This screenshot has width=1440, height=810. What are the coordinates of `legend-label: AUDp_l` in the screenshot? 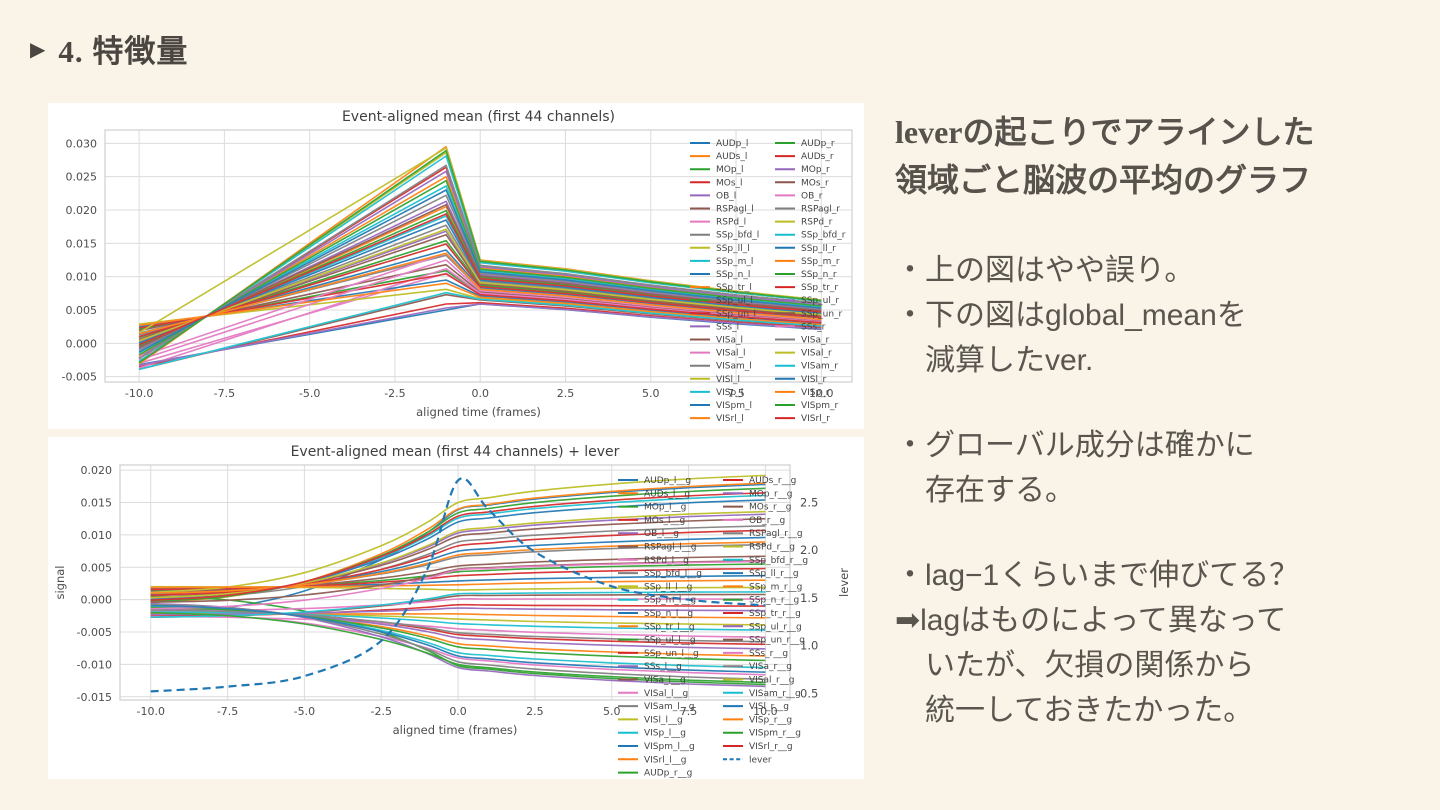 It's located at (732, 144).